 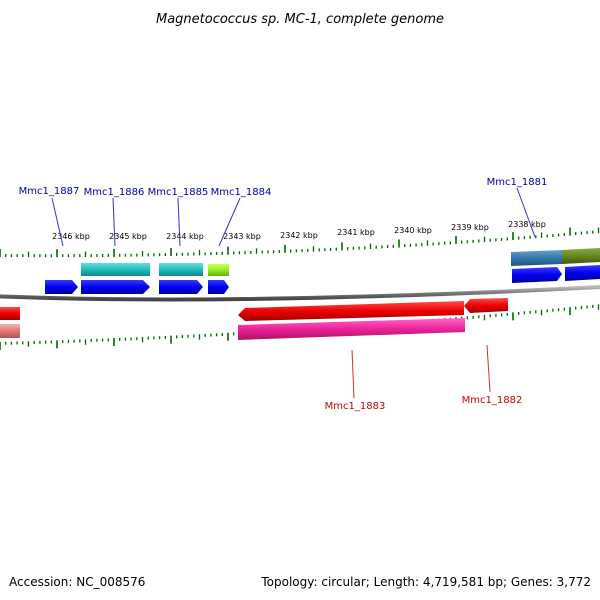 What do you see at coordinates (49, 191) in the screenshot?
I see `gene-label: Mmc1_1887` at bounding box center [49, 191].